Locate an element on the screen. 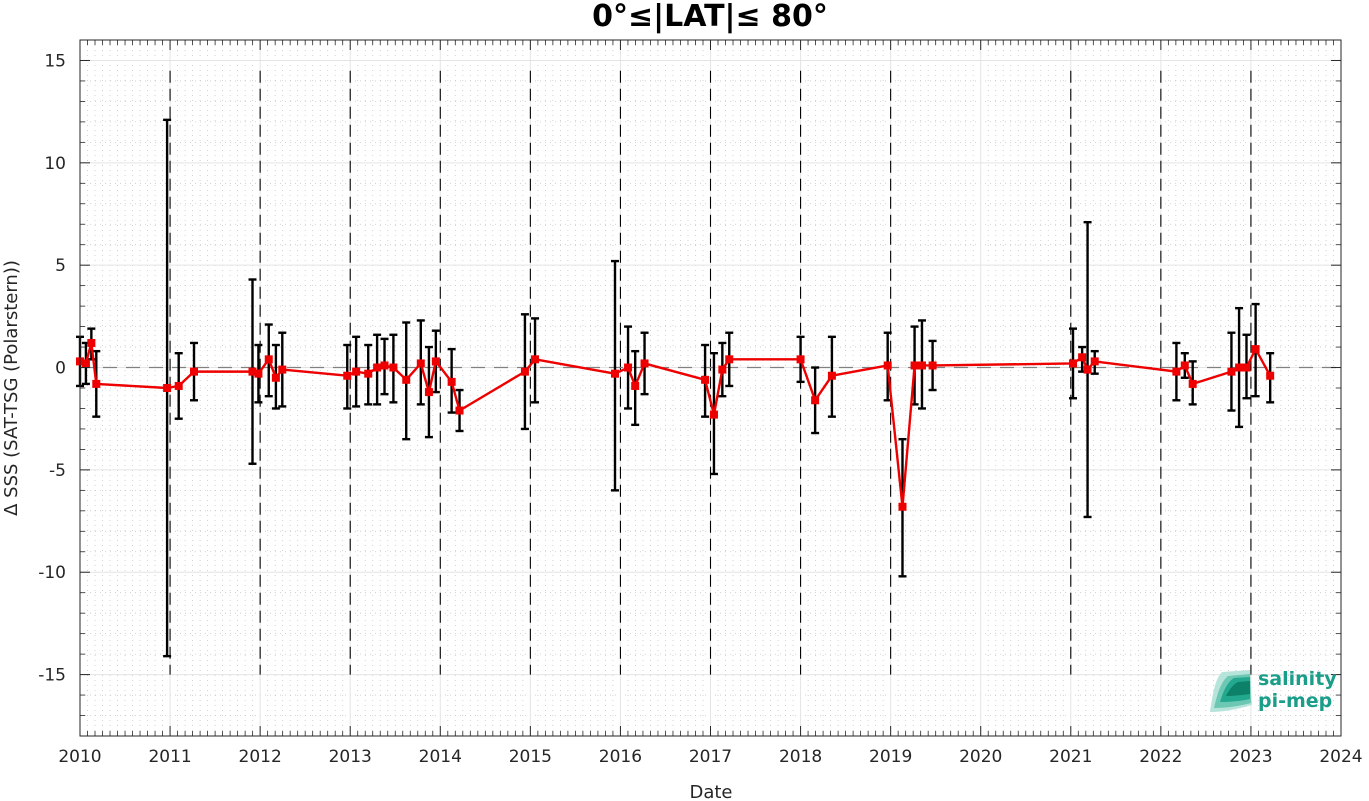 The image size is (1369, 801). y-tick-label: 10 is located at coordinates (55, 164).